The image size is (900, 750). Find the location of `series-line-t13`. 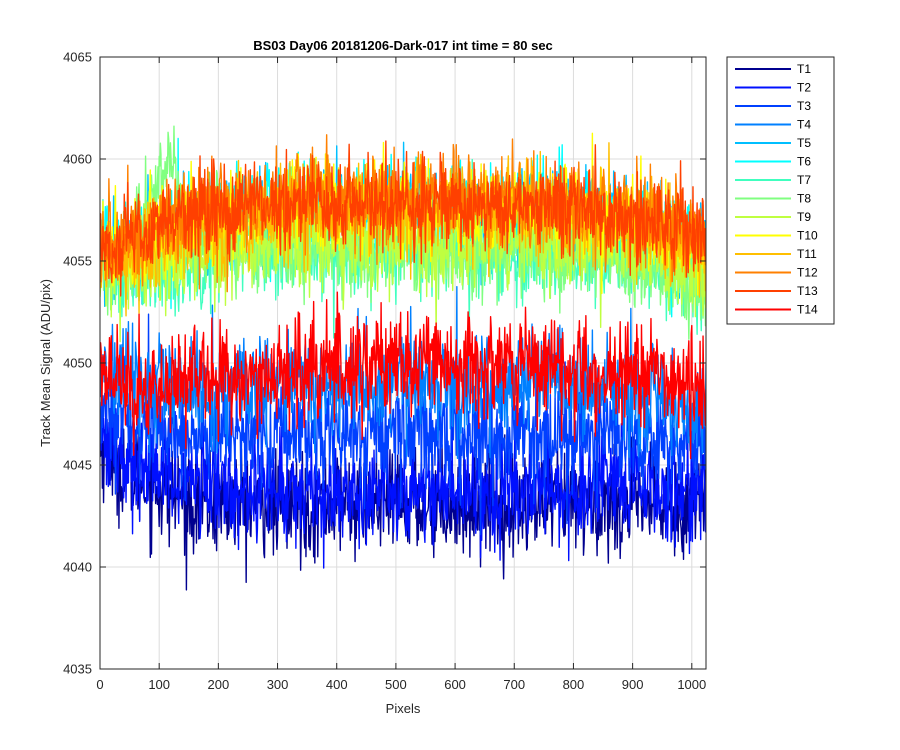

series-line-t13 is located at coordinates (403, 218).